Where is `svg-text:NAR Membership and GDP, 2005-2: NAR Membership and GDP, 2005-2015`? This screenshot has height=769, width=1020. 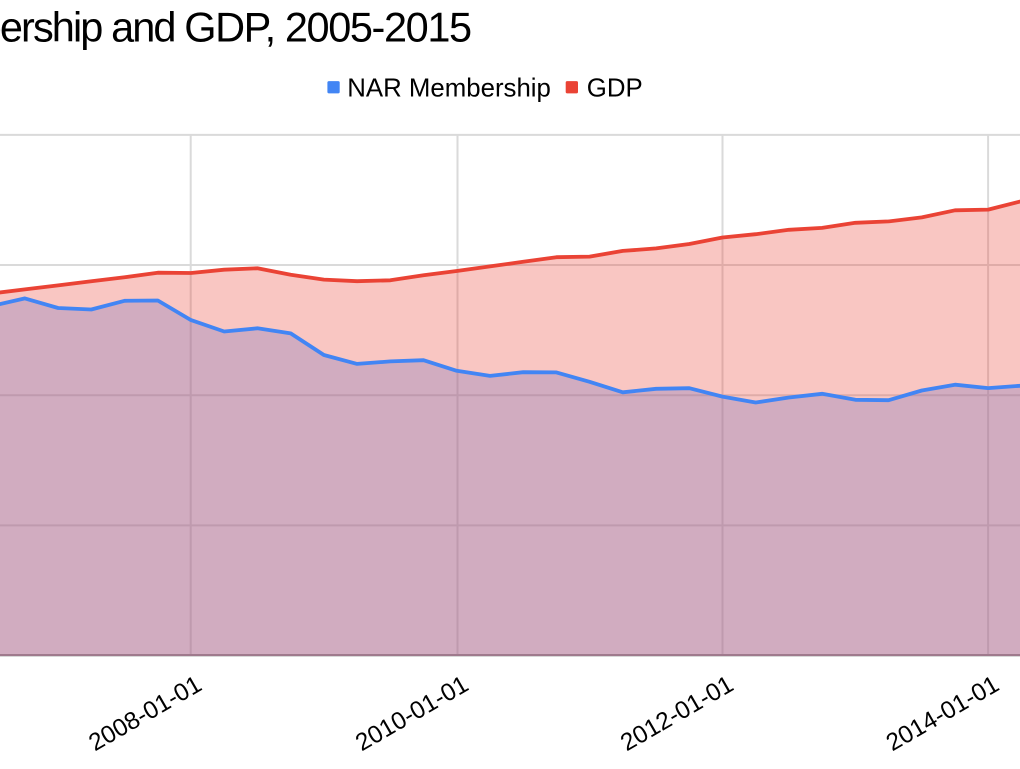 svg-text:NAR Membership and GDP, 2005-2: NAR Membership and GDP, 2005-2015 is located at coordinates (235, 27).